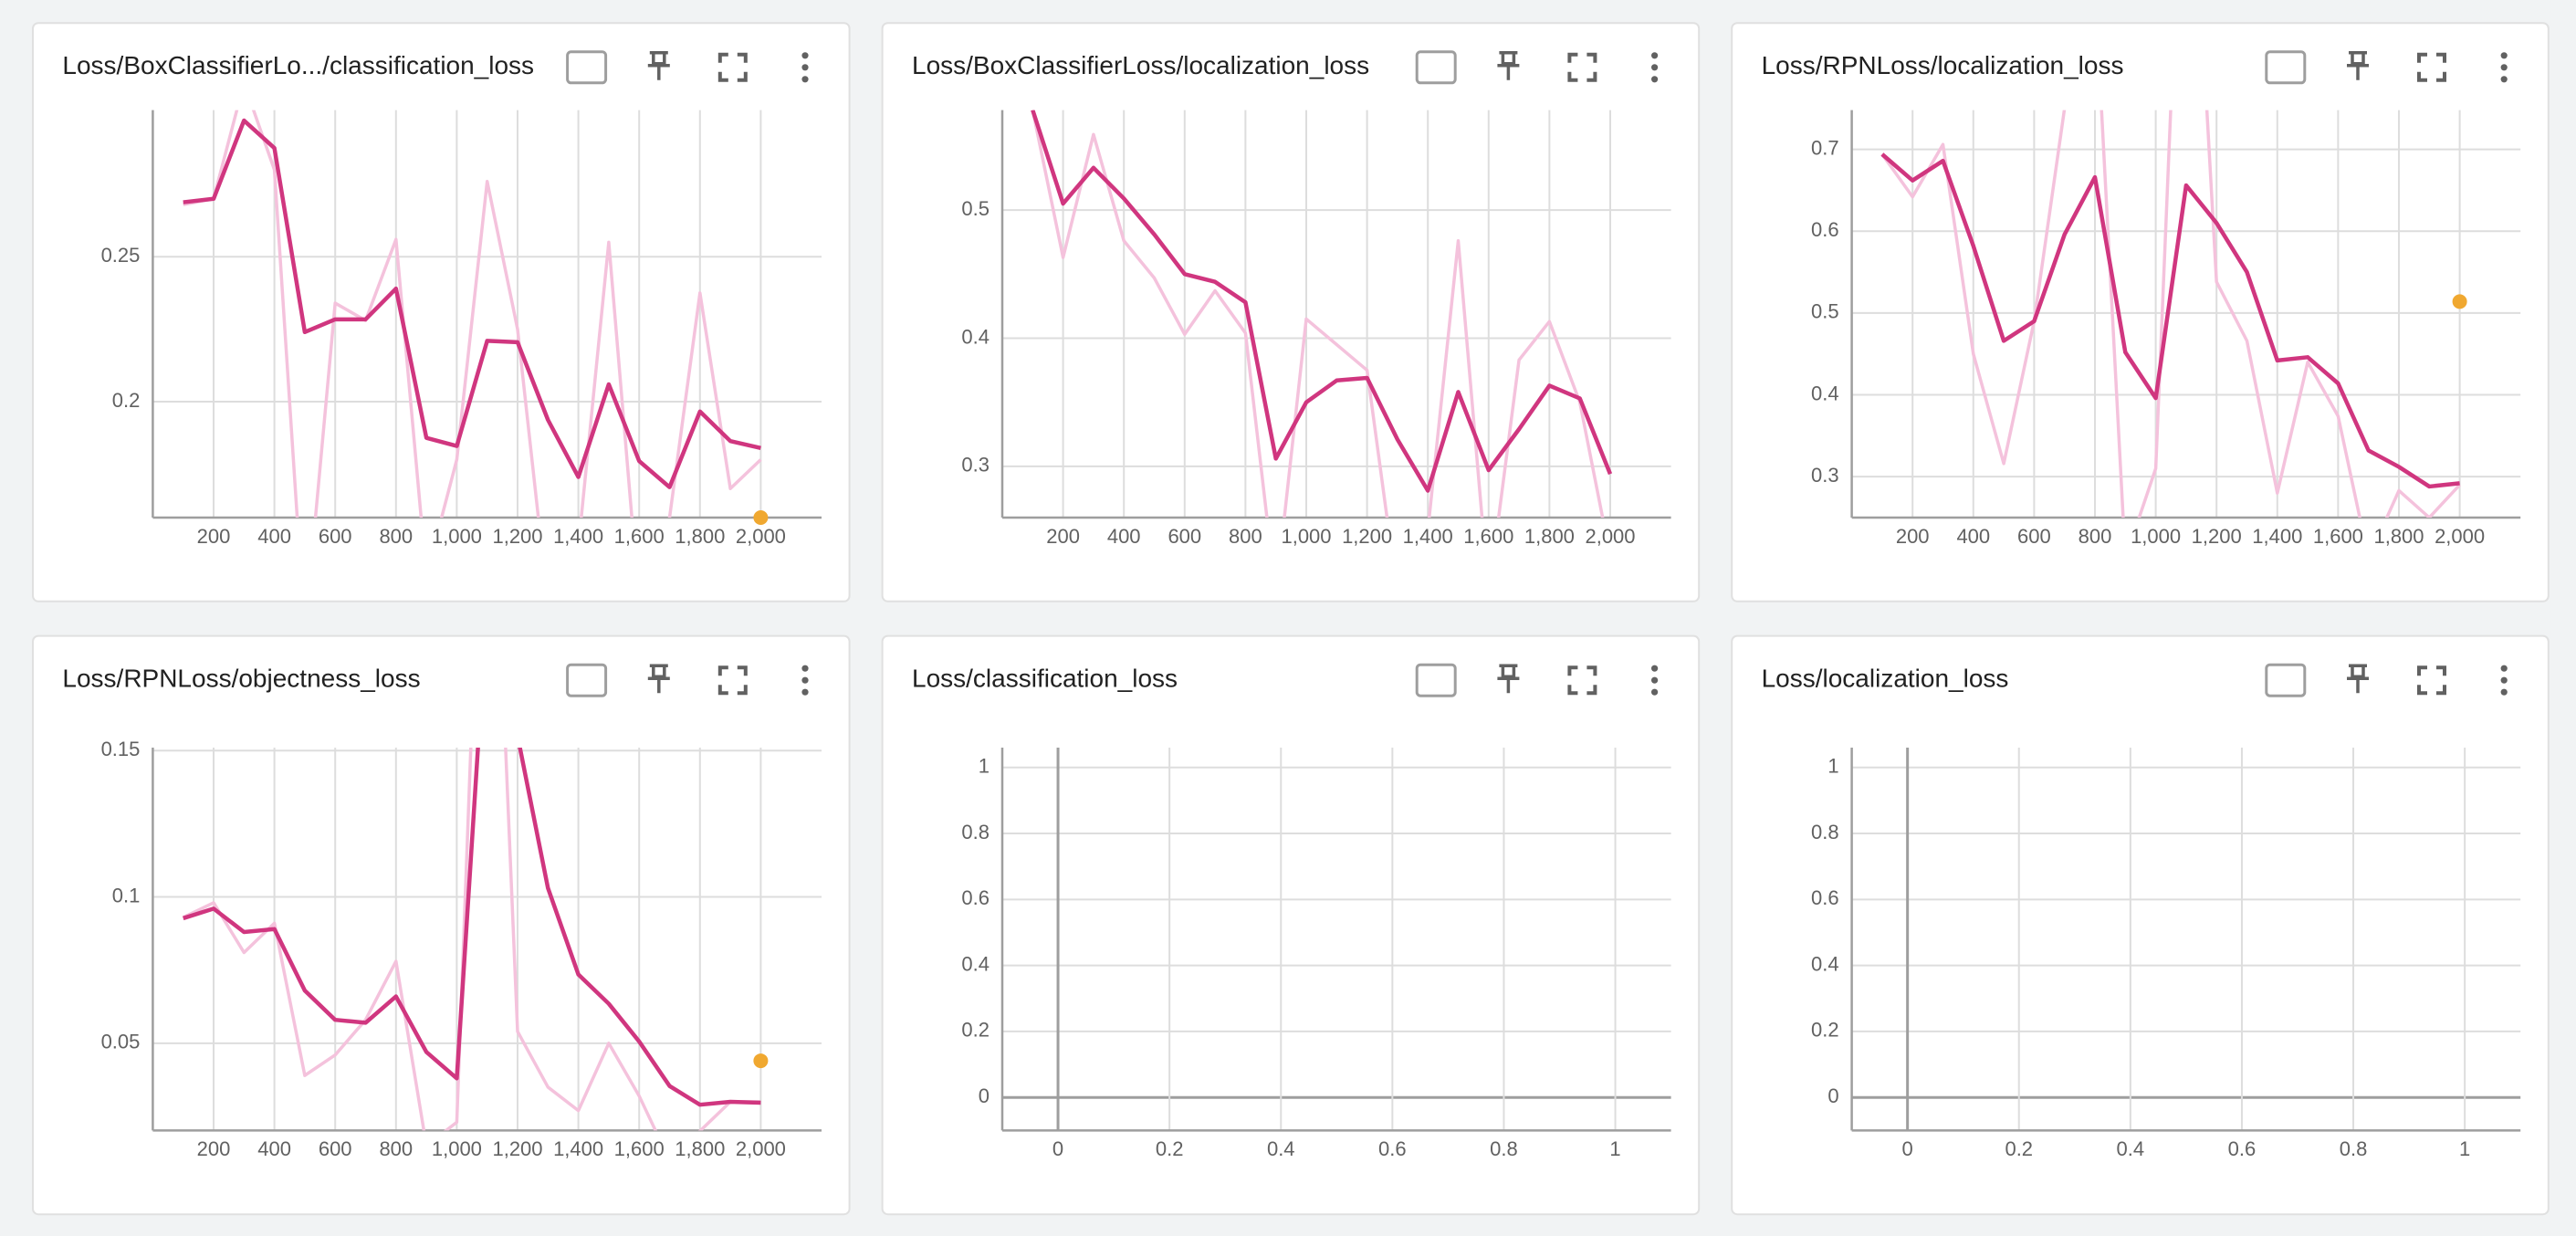  What do you see at coordinates (1943, 65) in the screenshot?
I see `chart-title: Loss/RPNLoss/localization_loss` at bounding box center [1943, 65].